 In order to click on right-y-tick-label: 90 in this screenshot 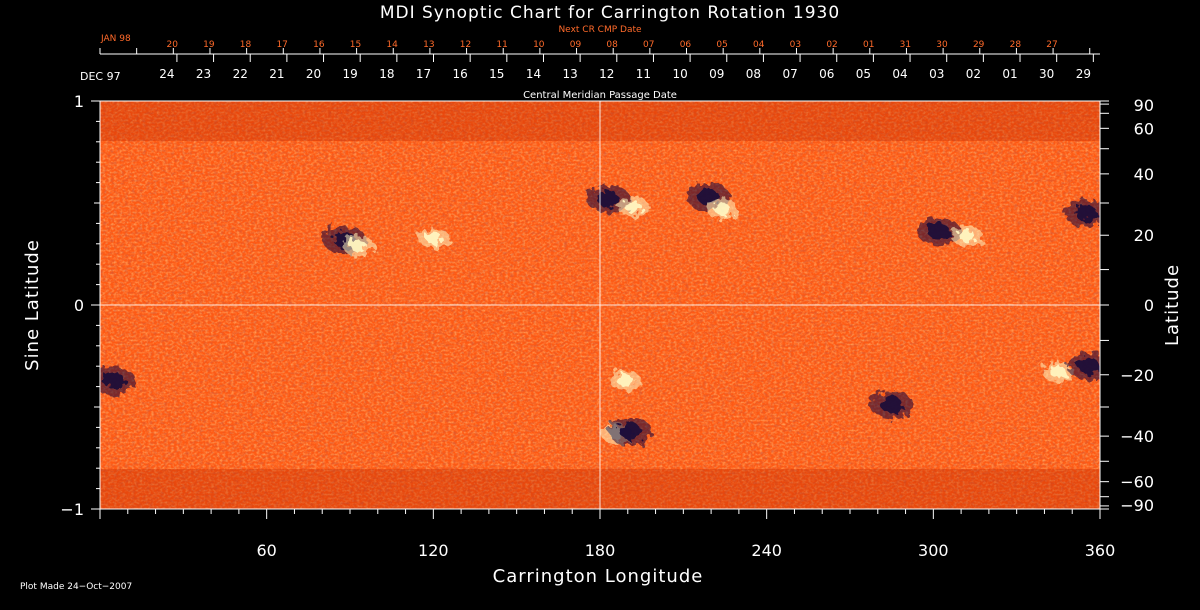, I will do `click(1144, 105)`.